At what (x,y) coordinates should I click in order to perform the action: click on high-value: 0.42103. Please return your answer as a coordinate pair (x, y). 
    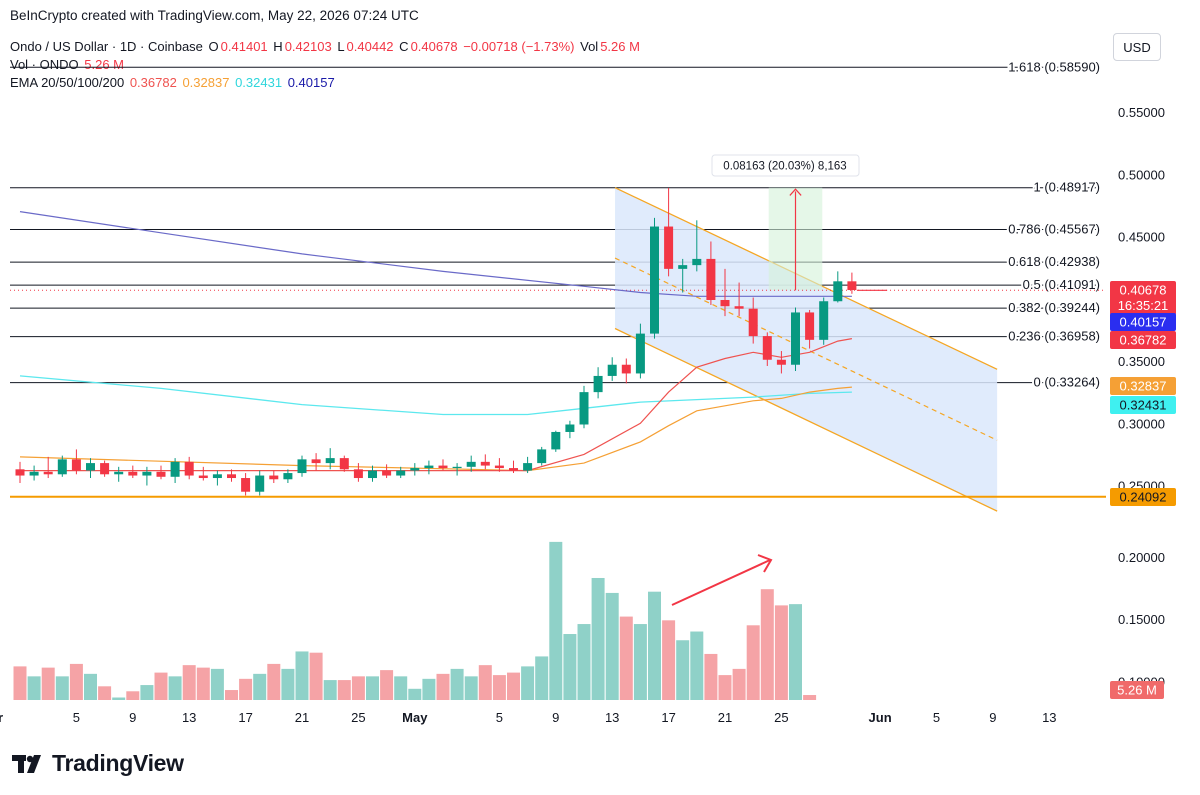
    Looking at the image, I should click on (308, 46).